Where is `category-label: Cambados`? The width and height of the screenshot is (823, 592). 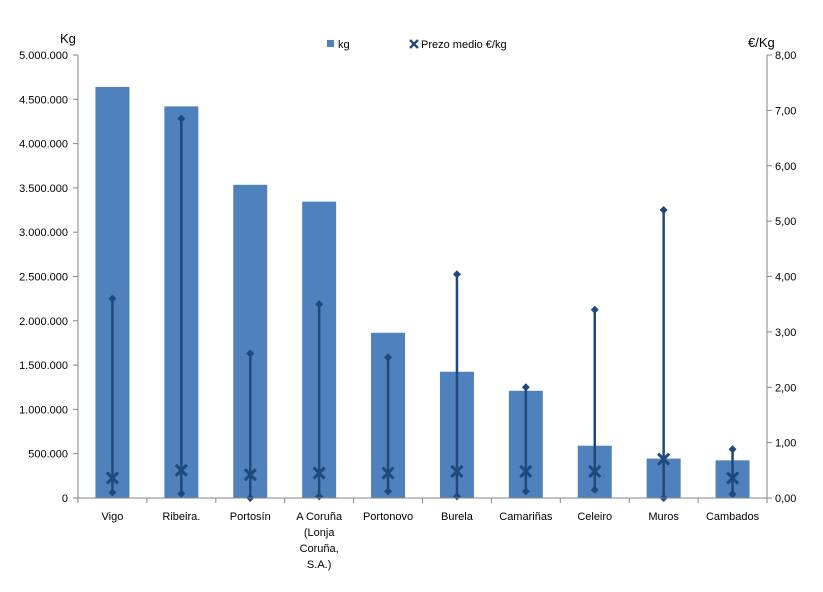
category-label: Cambados is located at coordinates (733, 517).